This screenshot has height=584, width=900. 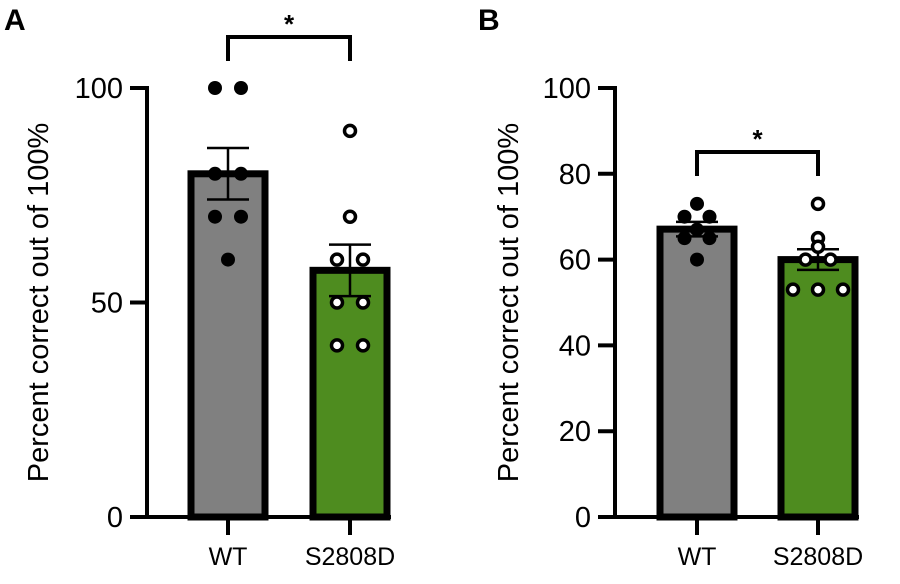 I want to click on y-tick-label: 40, so click(x=575, y=346).